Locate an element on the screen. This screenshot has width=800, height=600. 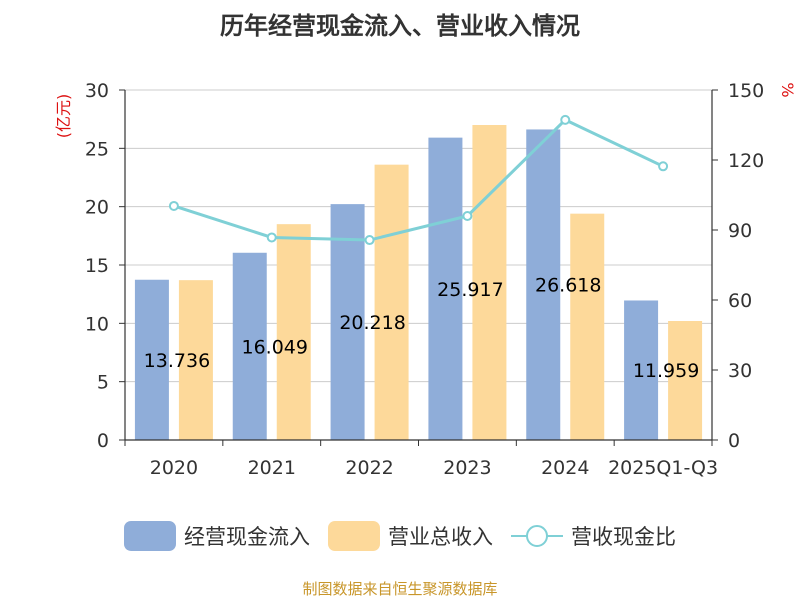
right-axis-tick-label: 60 is located at coordinates (740, 301).